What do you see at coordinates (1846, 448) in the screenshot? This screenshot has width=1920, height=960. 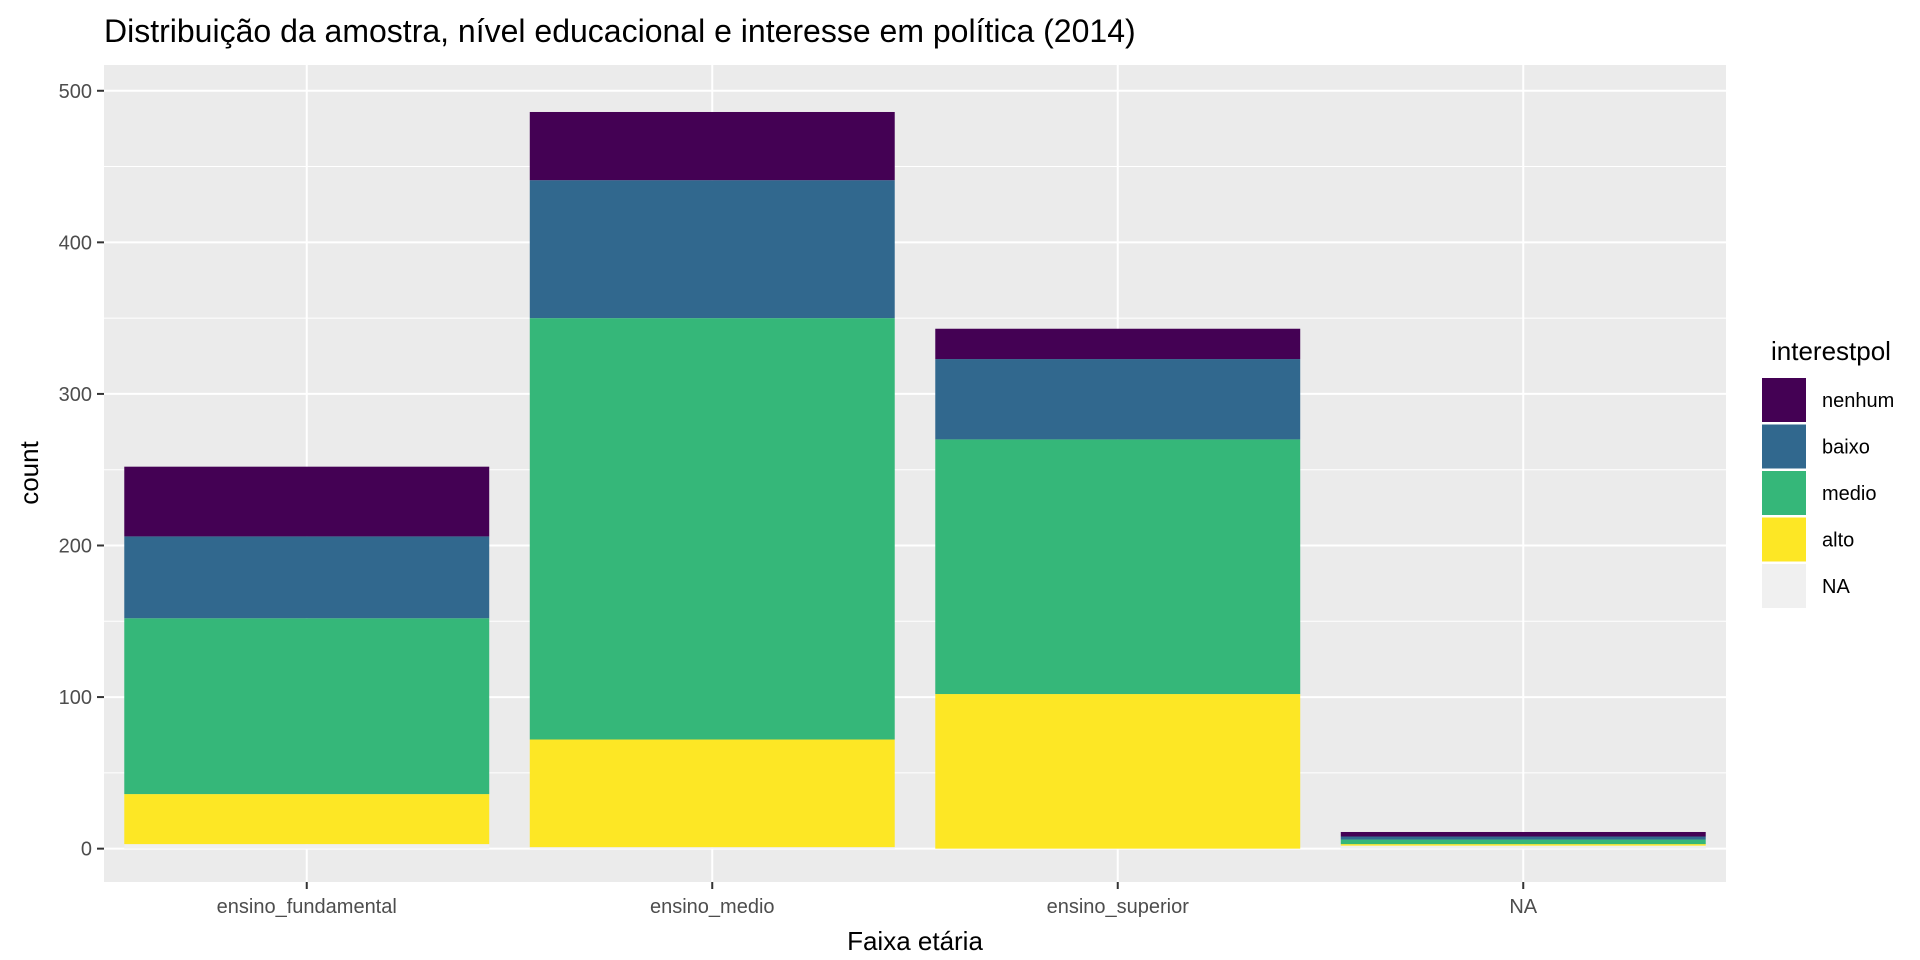 I see `legend-label-baixo: baixo` at bounding box center [1846, 448].